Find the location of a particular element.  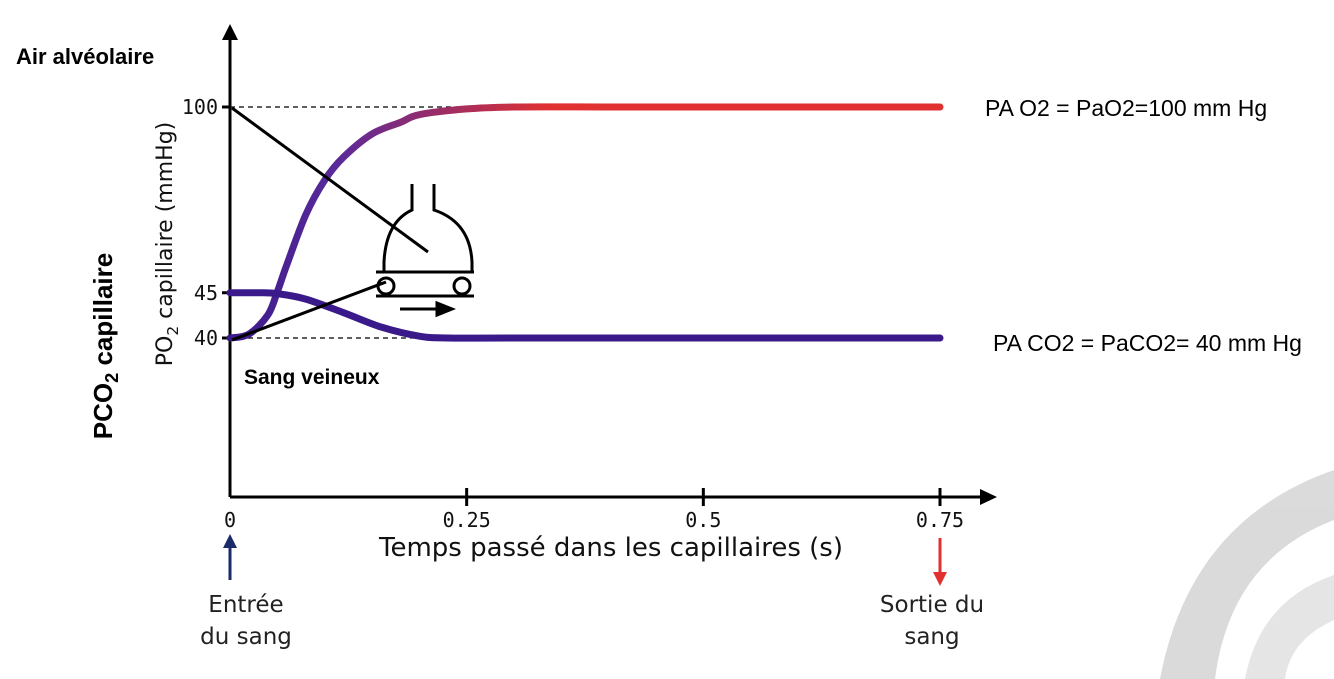

pointer-line-o2 is located at coordinates (330, 180).